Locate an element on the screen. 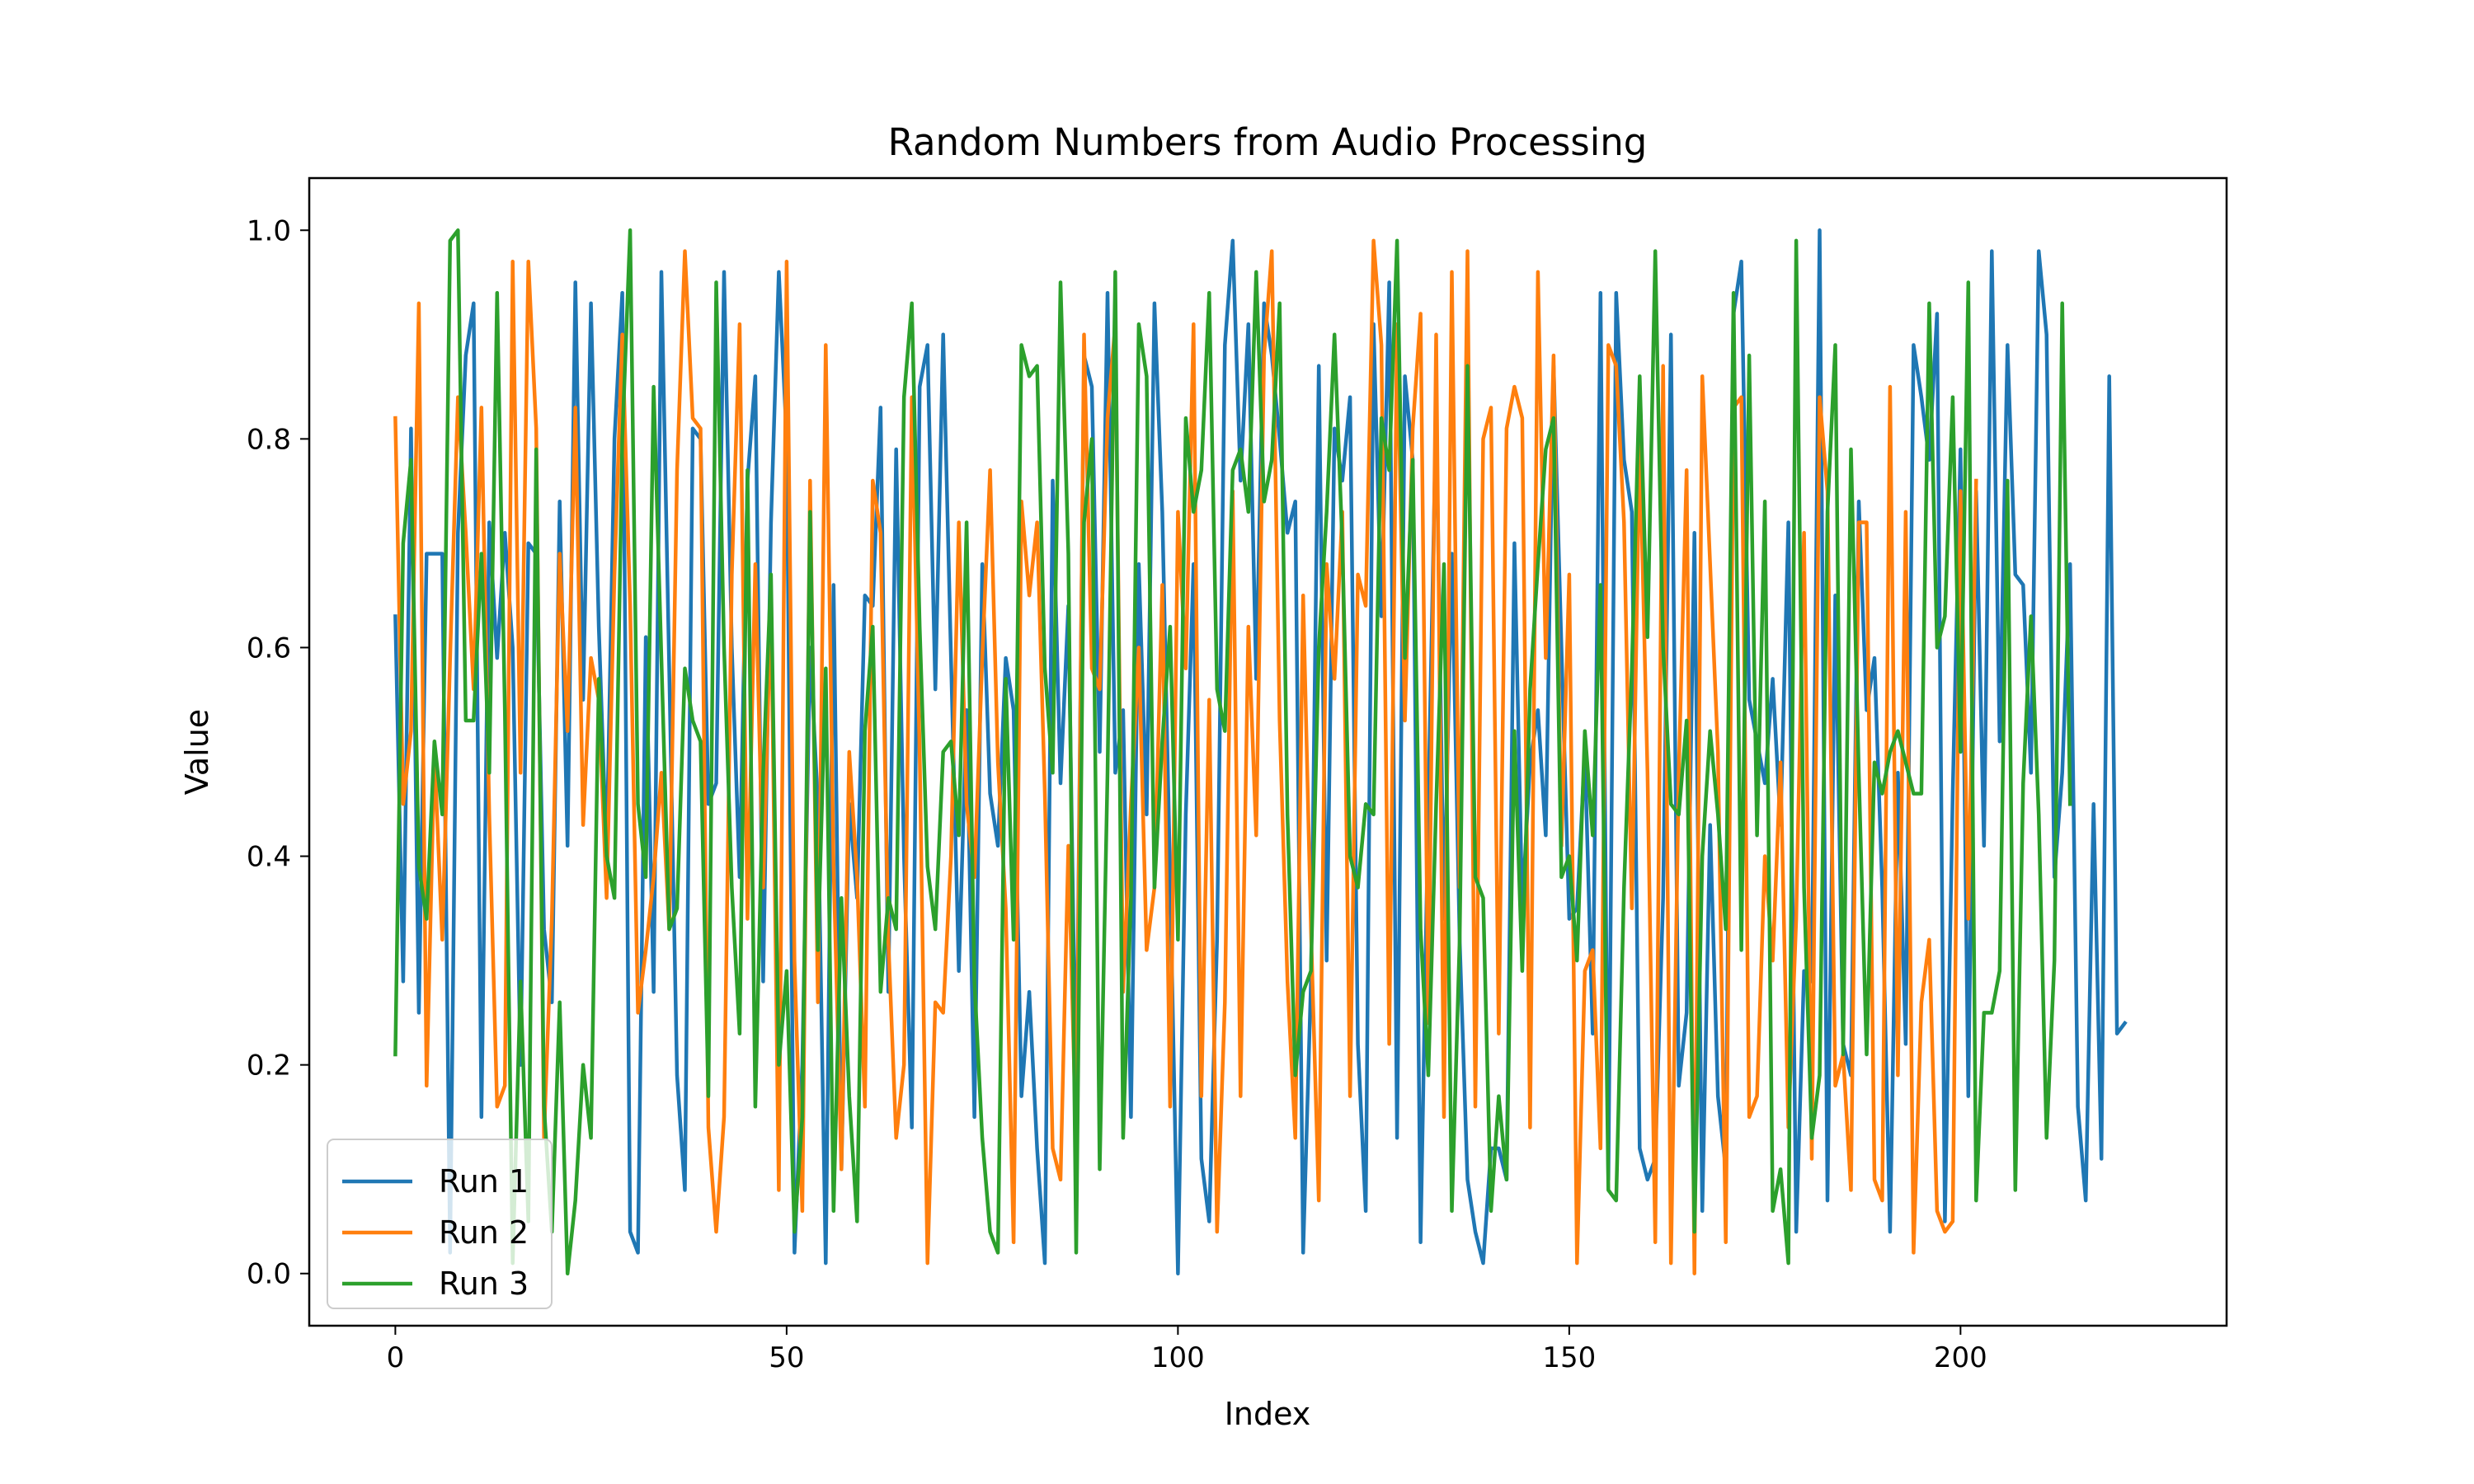 This screenshot has height=1484, width=2474. x-tick-label: 50 is located at coordinates (786, 1357).